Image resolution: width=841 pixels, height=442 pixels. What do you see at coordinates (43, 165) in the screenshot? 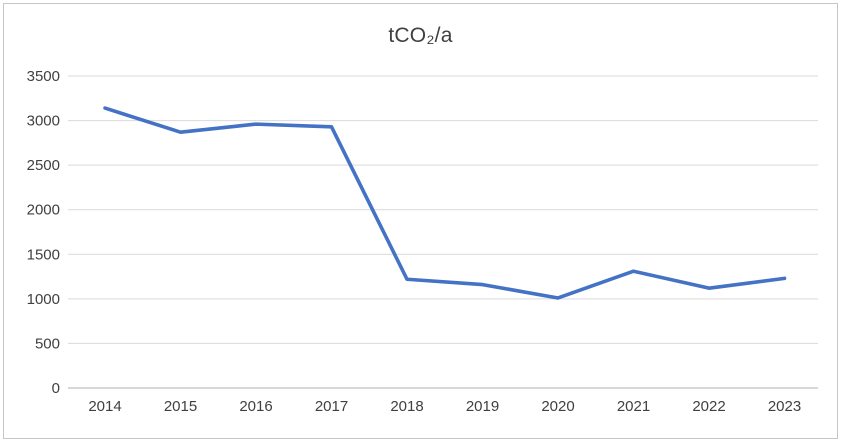
I see `y-axis-tick-label: 2500` at bounding box center [43, 165].